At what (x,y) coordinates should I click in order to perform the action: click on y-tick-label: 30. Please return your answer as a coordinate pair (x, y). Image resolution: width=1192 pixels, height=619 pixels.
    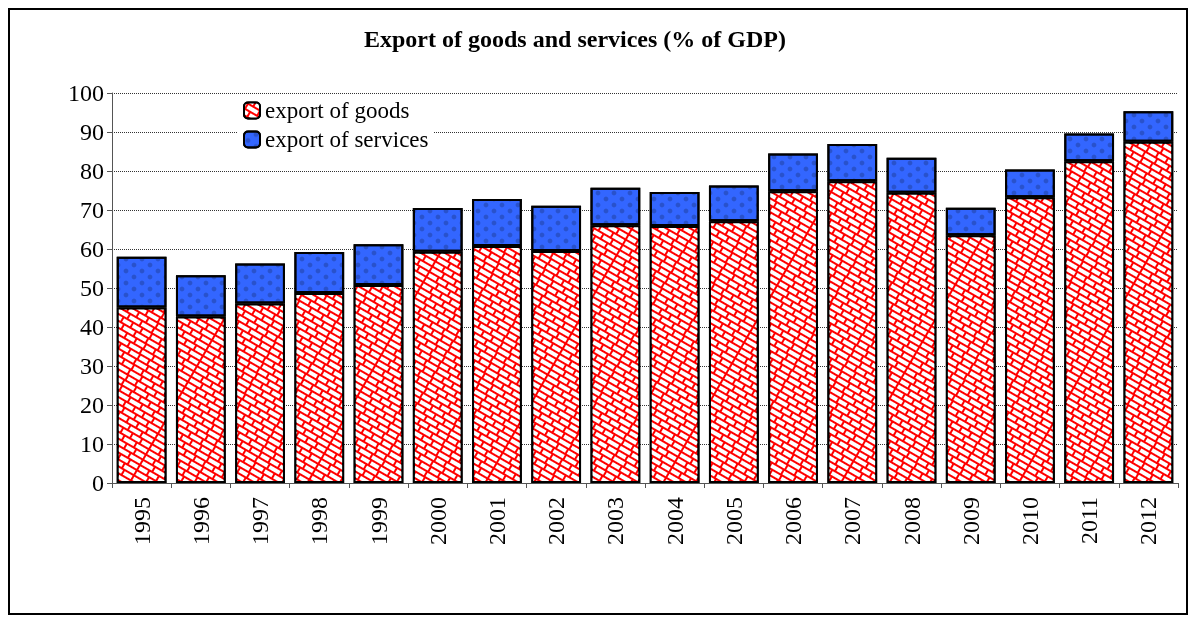
    Looking at the image, I should click on (92, 366).